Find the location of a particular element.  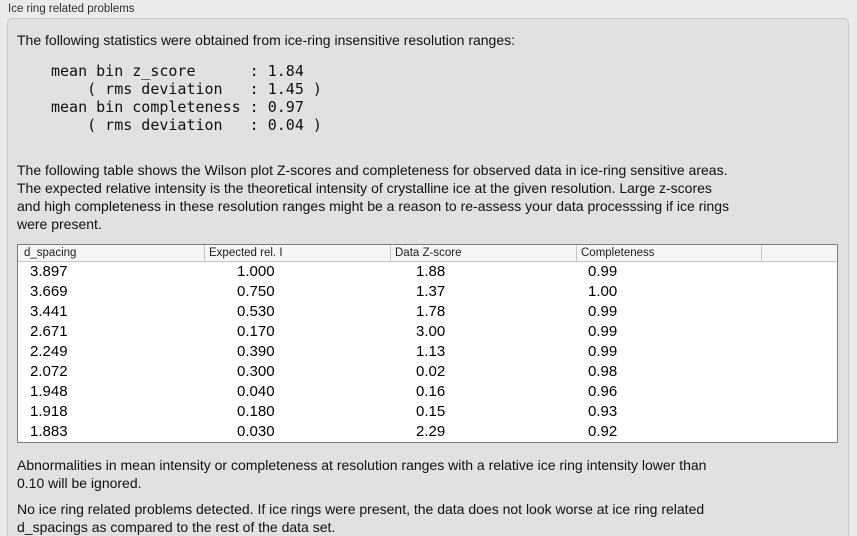

table-cell: 0.96 is located at coordinates (603, 391).